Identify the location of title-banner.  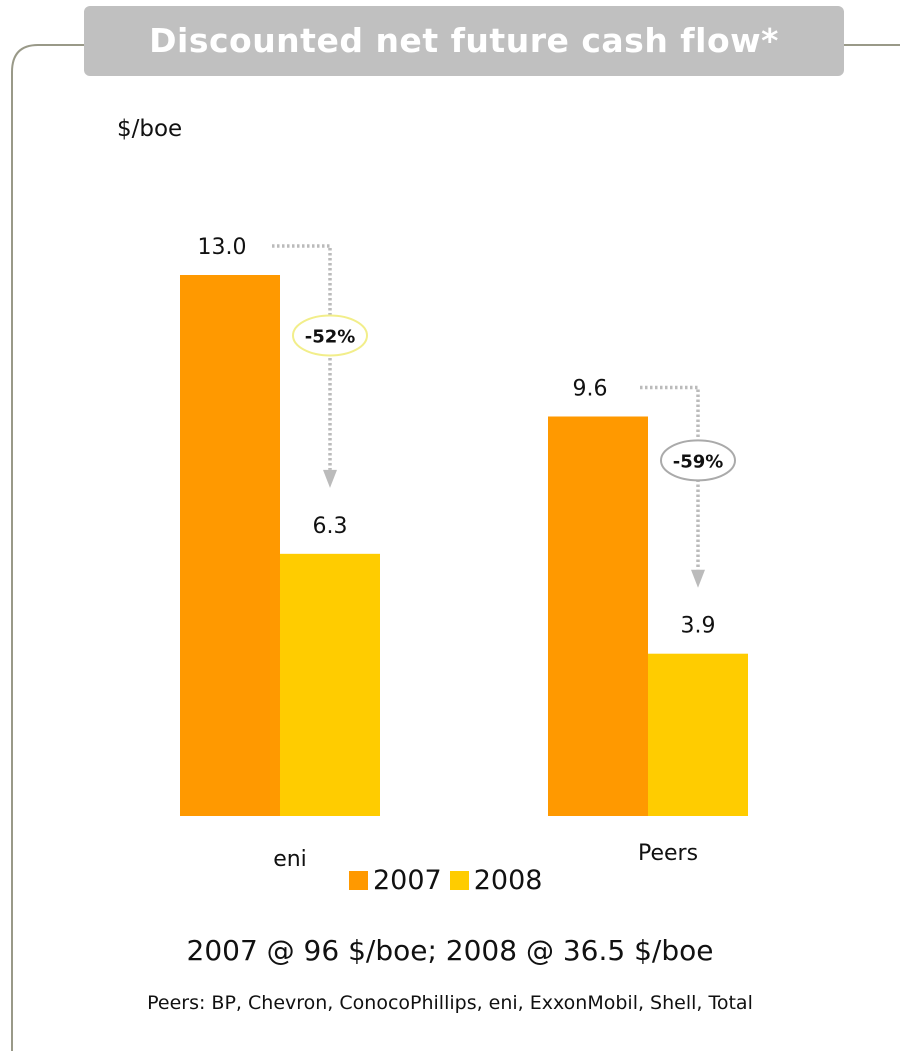
(464, 41).